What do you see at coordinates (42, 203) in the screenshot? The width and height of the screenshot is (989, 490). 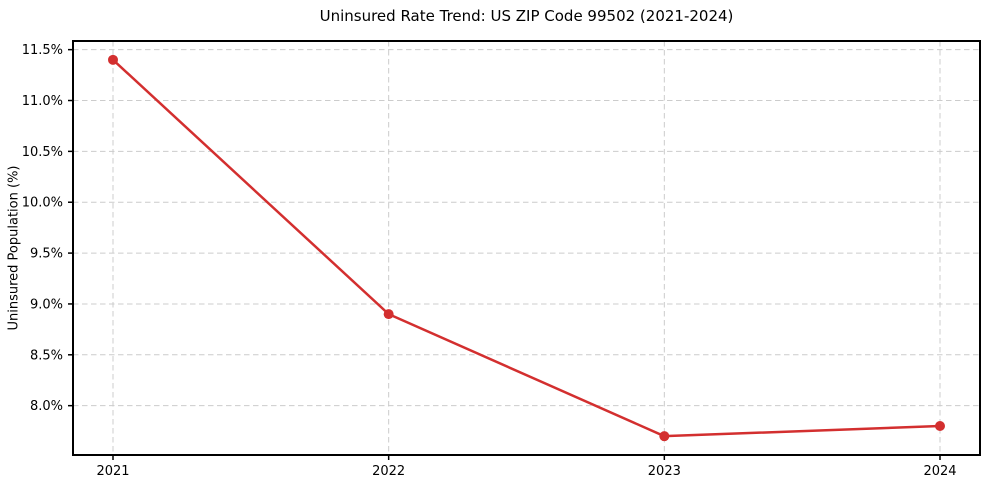 I see `y-tick-label: 10.0%` at bounding box center [42, 203].